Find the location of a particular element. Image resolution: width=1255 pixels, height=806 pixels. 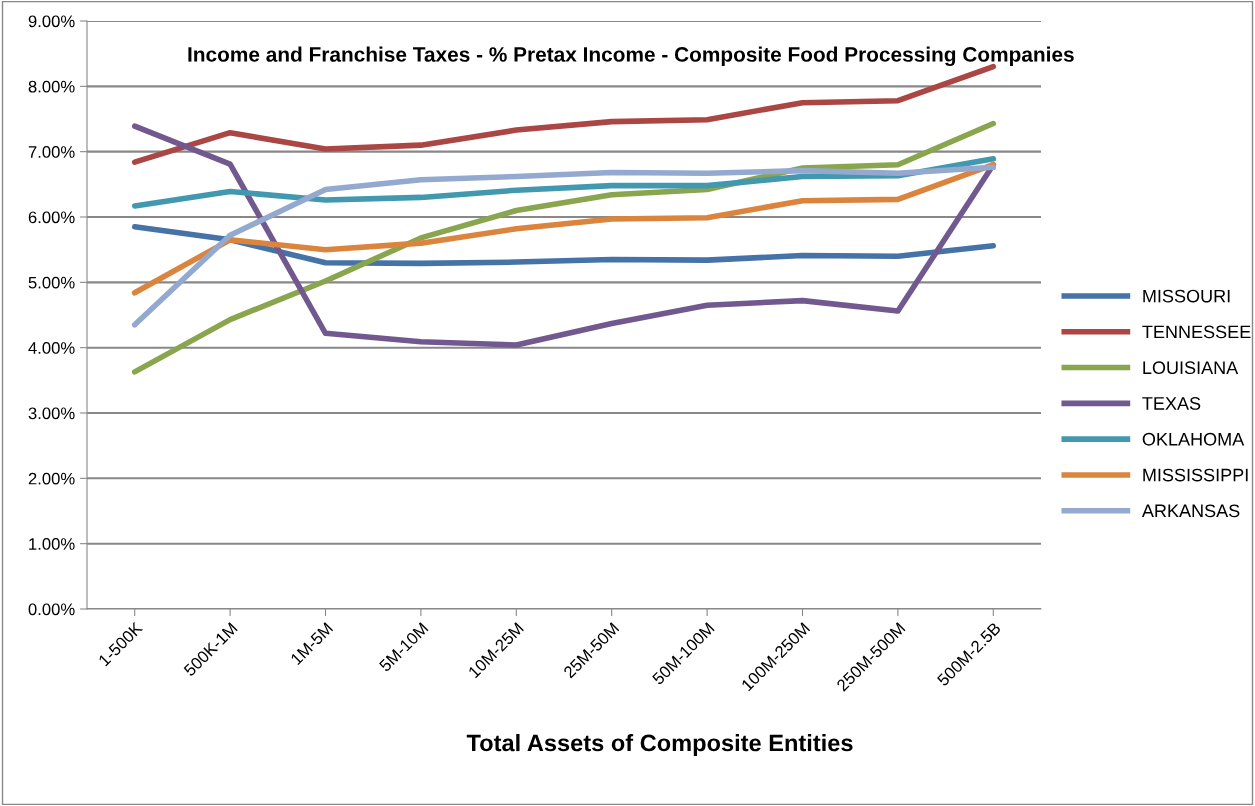

legend-label: TEXAS is located at coordinates (1171, 403).